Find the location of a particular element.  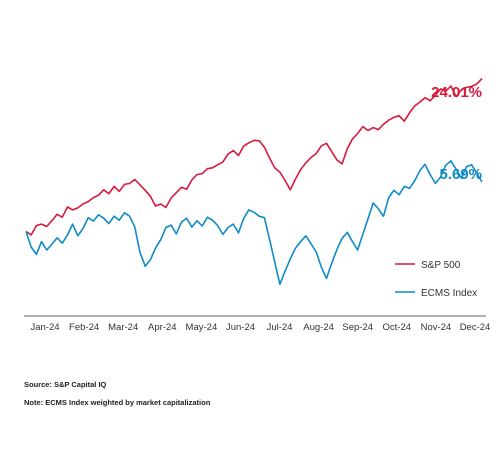

x-tick-label: Nov-24 is located at coordinates (436, 327).